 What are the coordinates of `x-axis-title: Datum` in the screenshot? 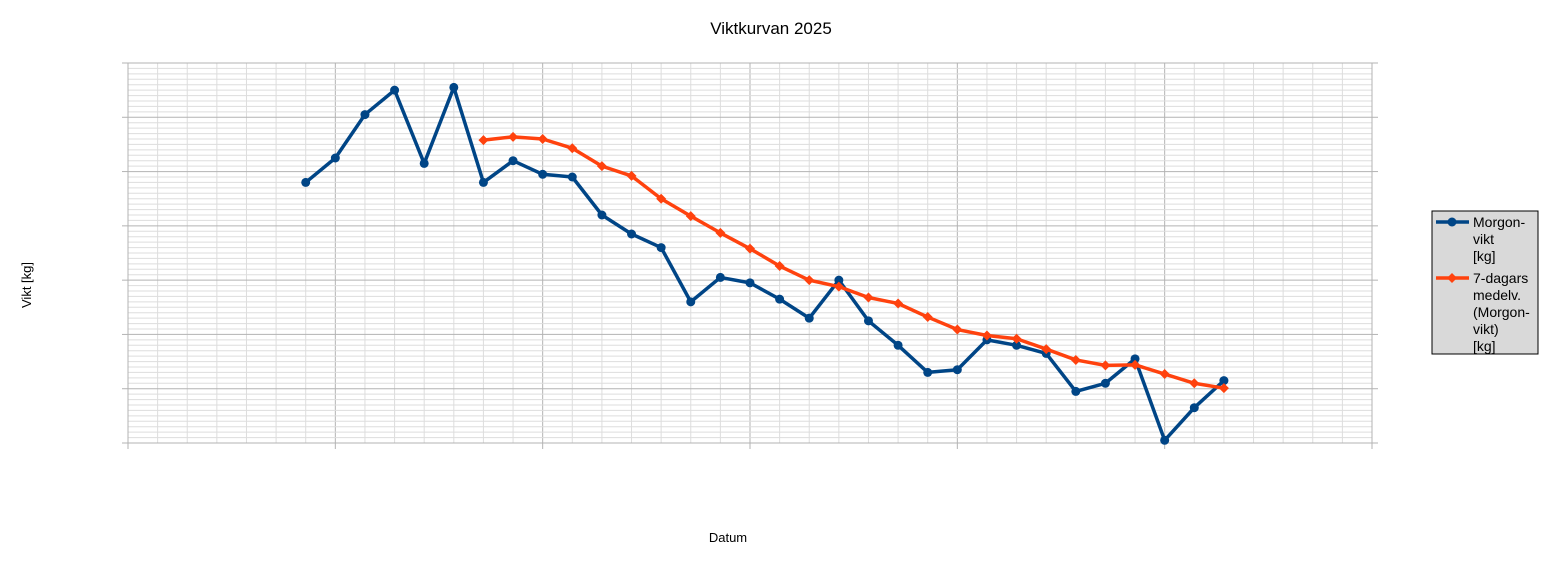 It's located at (728, 537).